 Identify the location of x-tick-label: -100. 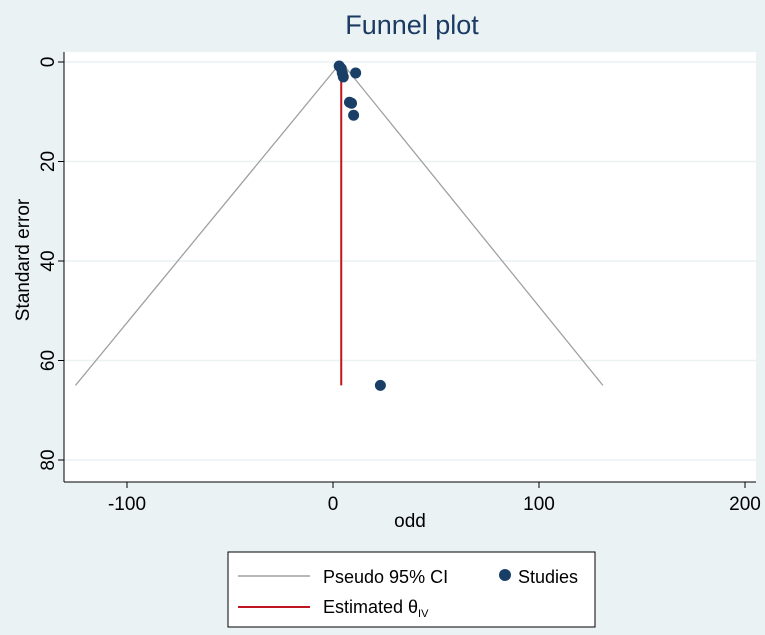
(127, 504).